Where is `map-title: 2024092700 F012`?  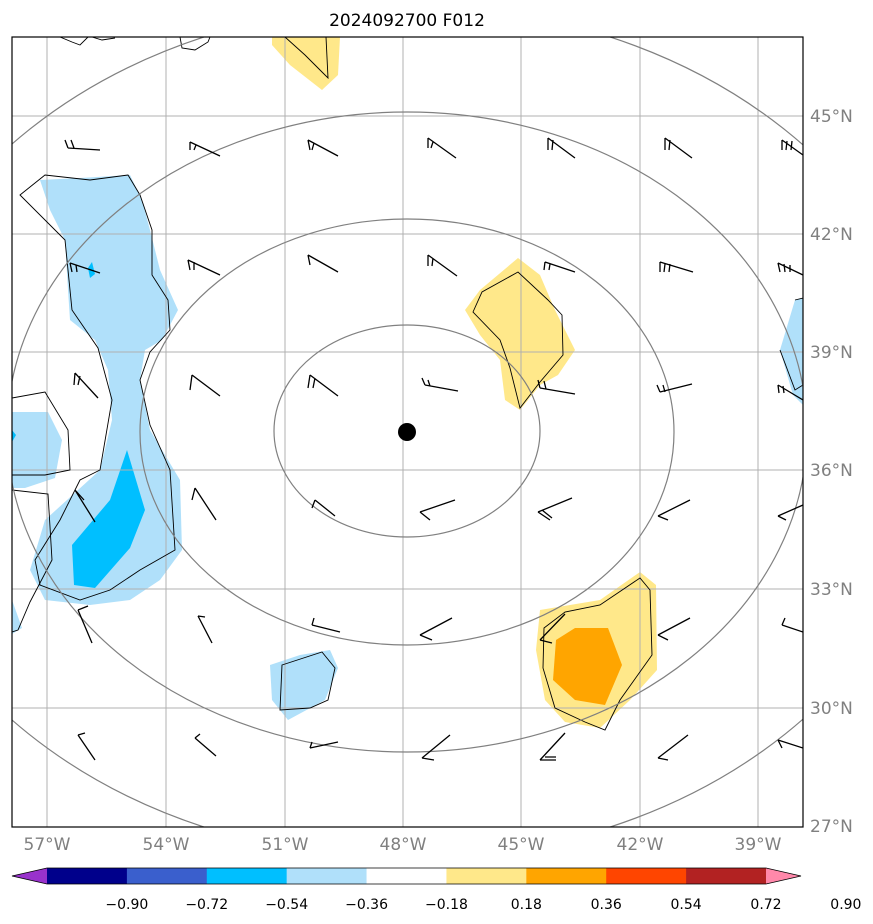
map-title: 2024092700 F012 is located at coordinates (407, 21).